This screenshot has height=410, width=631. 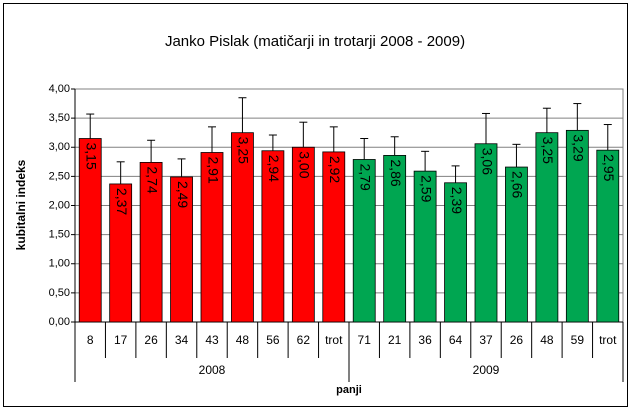 I want to click on x-tick-label: 34, so click(x=182, y=340).